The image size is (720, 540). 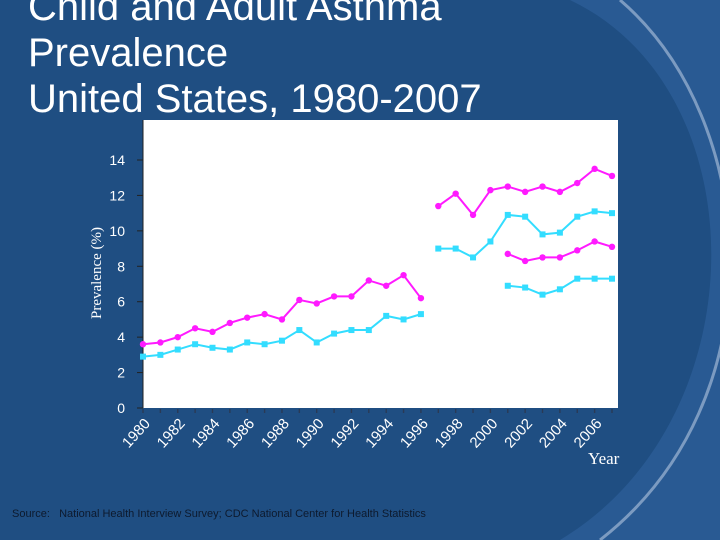 What do you see at coordinates (483, 433) in the screenshot?
I see `x-tick-label: 2000` at bounding box center [483, 433].